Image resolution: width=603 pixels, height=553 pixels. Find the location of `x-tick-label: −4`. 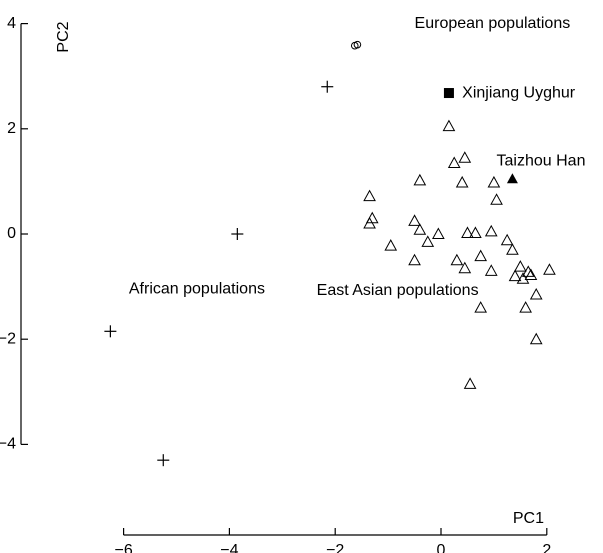

x-tick-label: −4 is located at coordinates (229, 547).